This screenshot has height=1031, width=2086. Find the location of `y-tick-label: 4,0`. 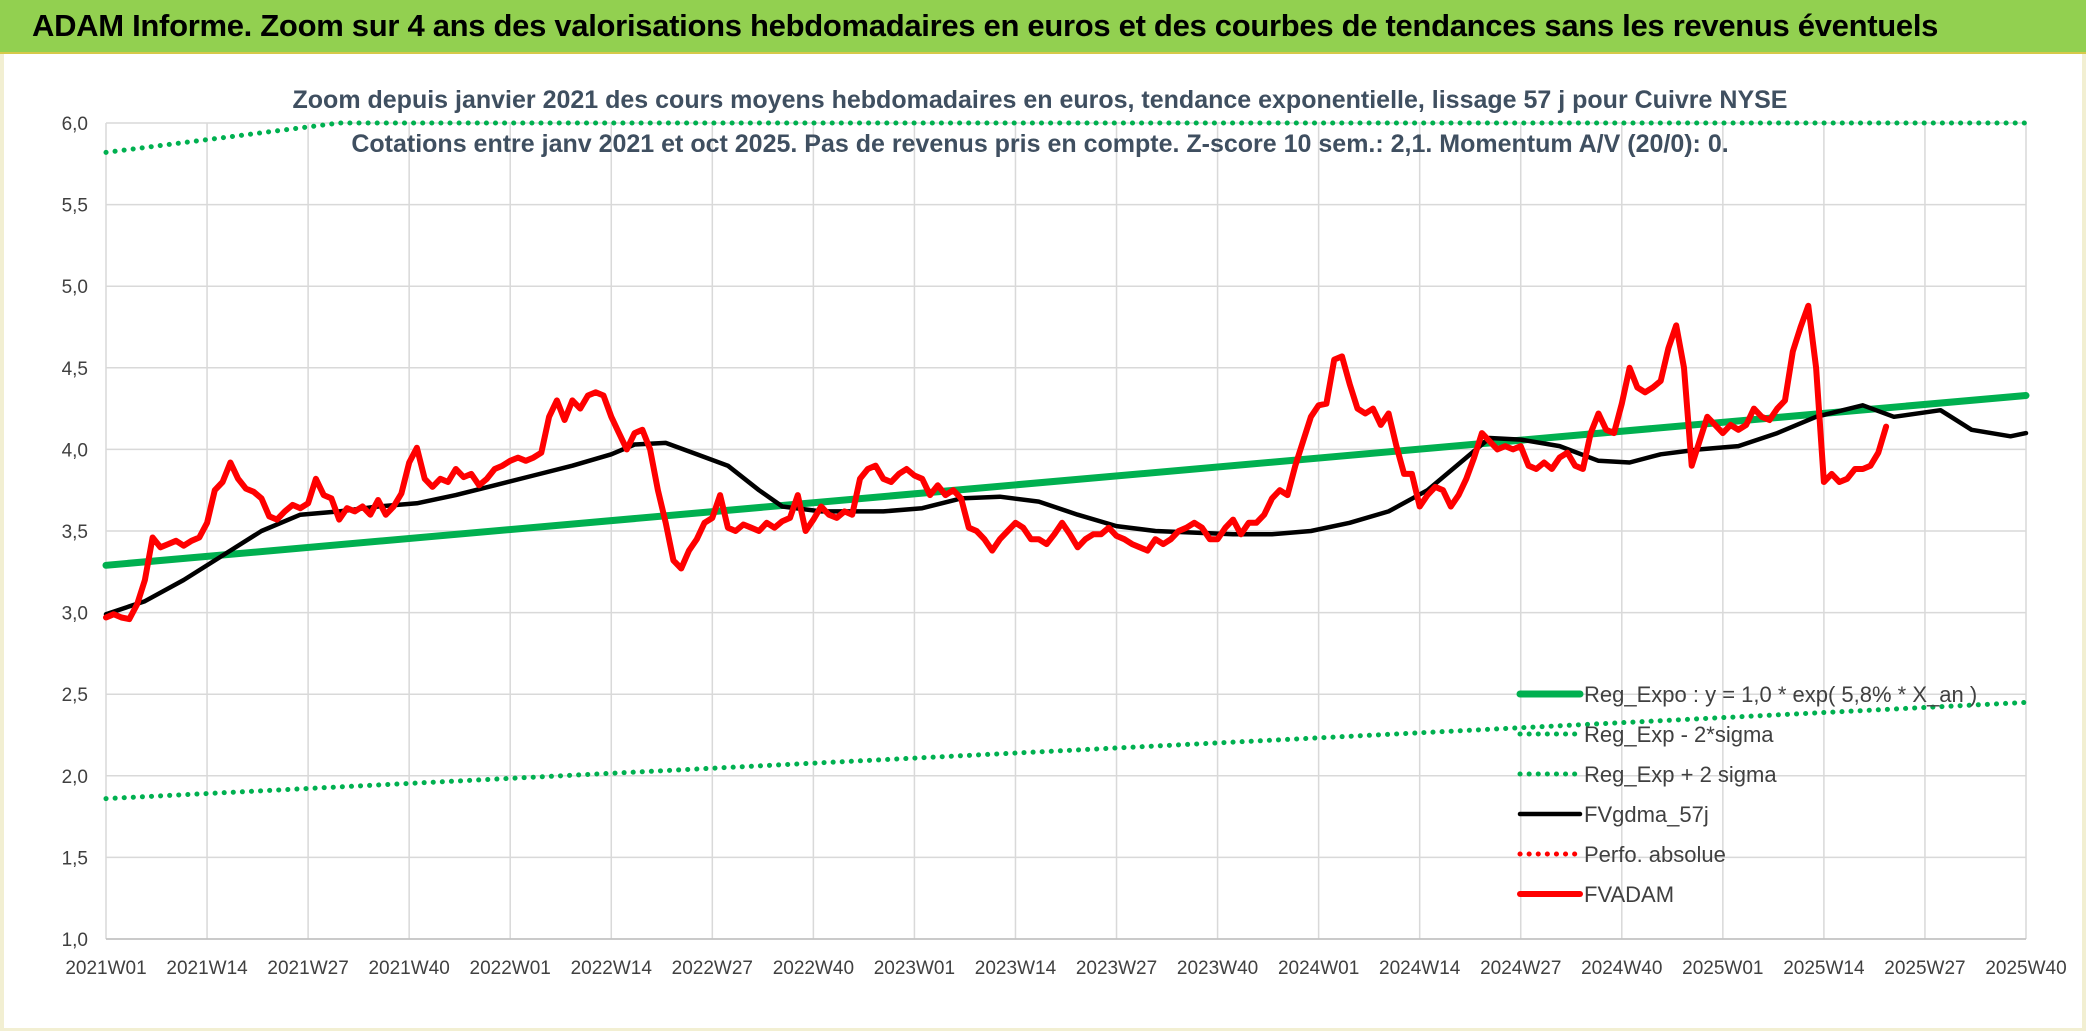

y-tick-label: 4,0 is located at coordinates (75, 450).